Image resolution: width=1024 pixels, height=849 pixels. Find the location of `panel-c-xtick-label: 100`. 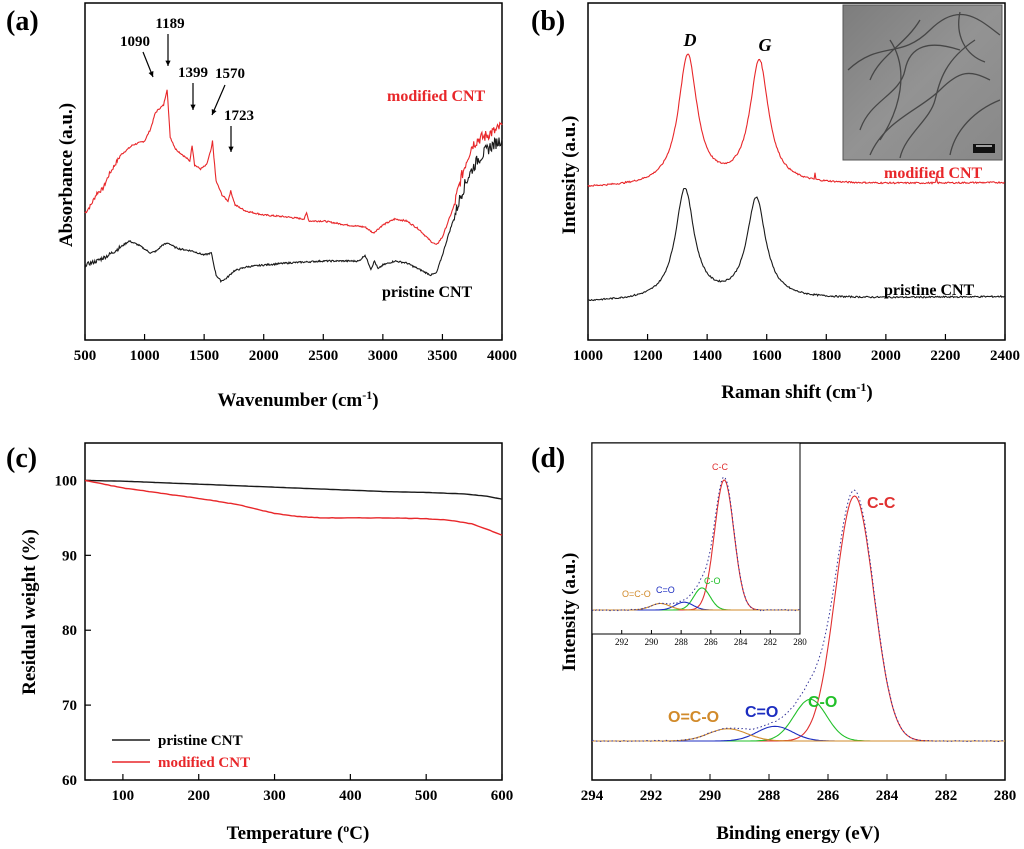

panel-c-xtick-label: 100 is located at coordinates (123, 796).